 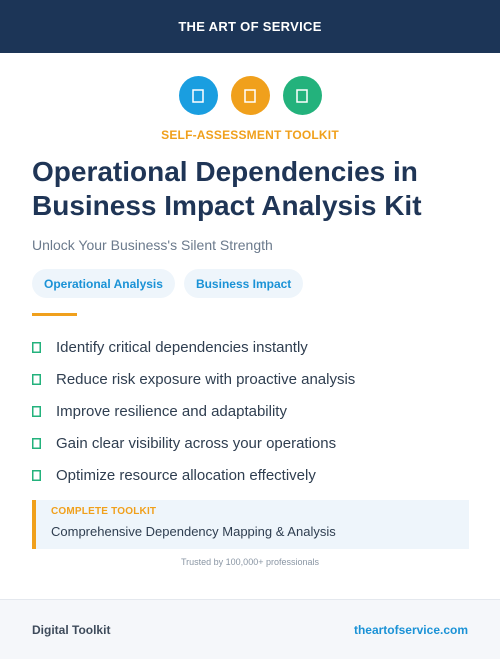 I want to click on footer: Digital Toolkit theartofservice.com, so click(x=250, y=629).